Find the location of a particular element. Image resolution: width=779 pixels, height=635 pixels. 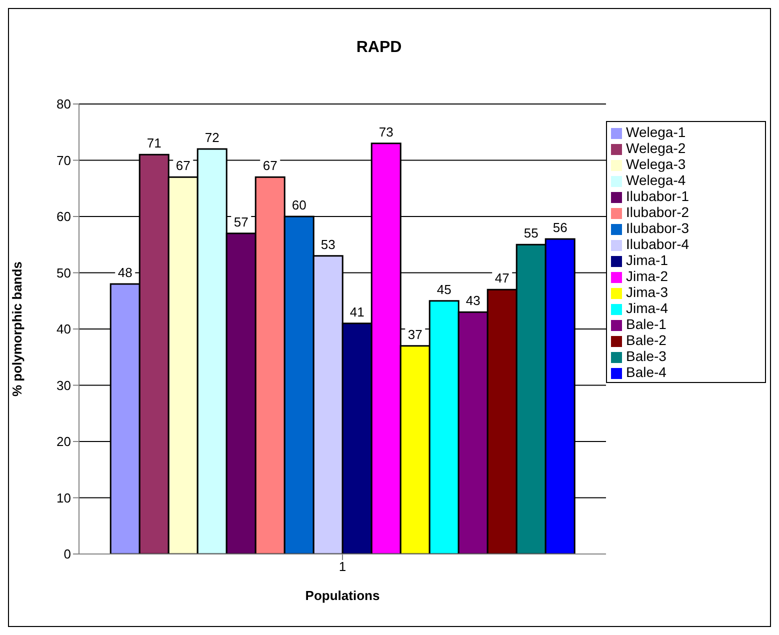

legend-label: Welega-4 is located at coordinates (656, 180).